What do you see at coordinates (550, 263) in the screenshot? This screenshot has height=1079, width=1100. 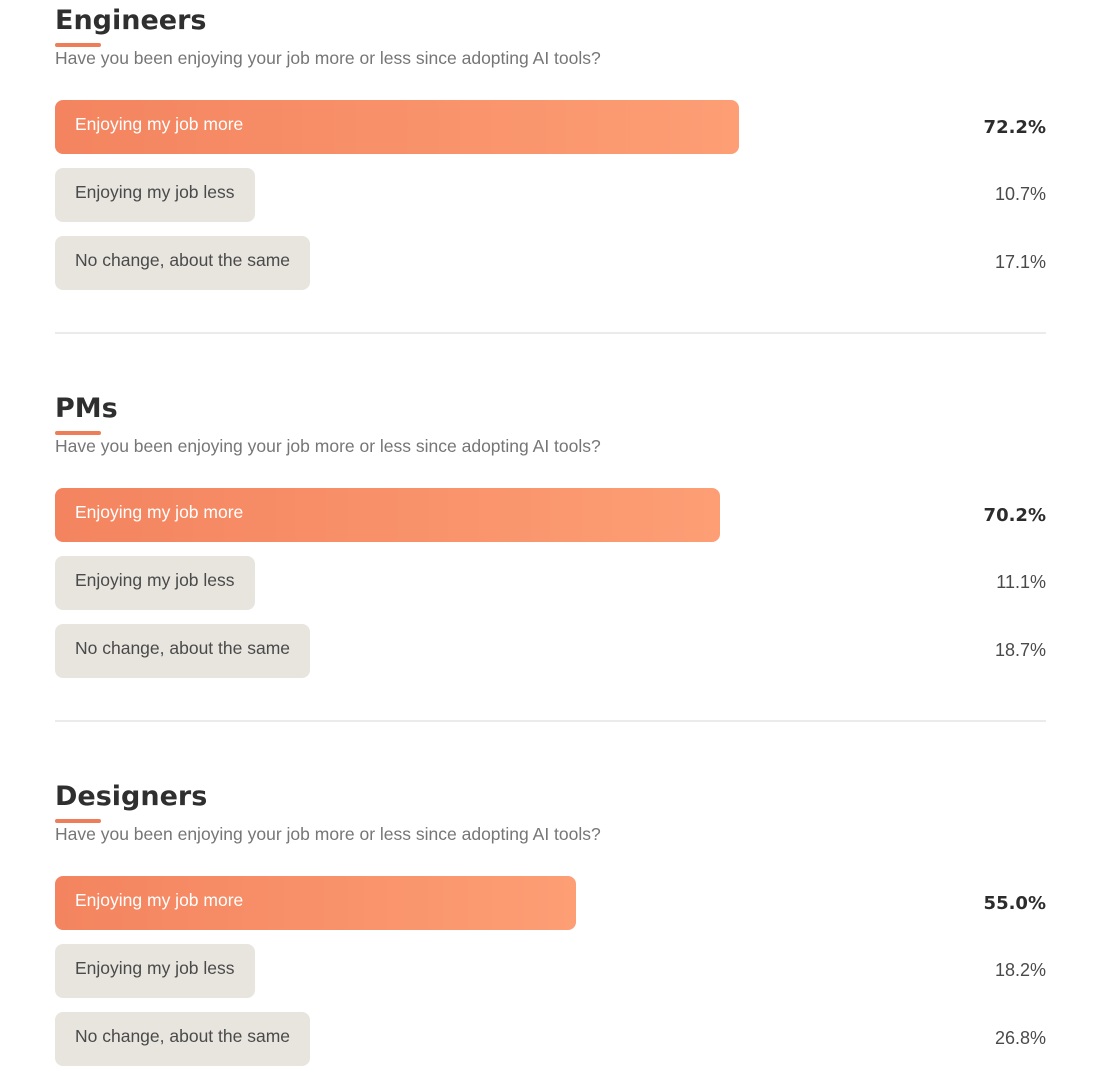 I see `bar-row: No change, about the same 17.1%` at bounding box center [550, 263].